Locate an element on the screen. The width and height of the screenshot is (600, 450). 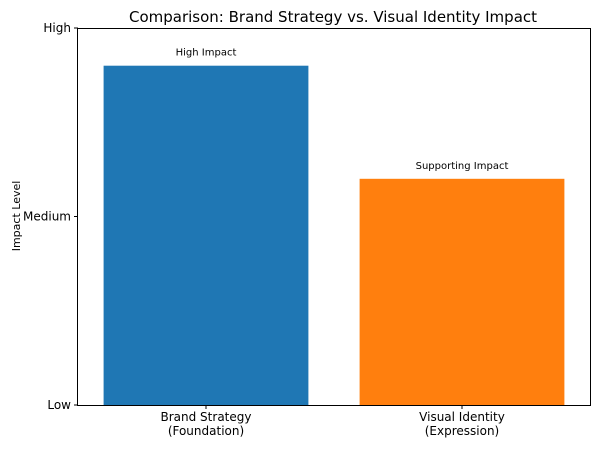
y-axis-label: Impact Level is located at coordinates (16, 216).